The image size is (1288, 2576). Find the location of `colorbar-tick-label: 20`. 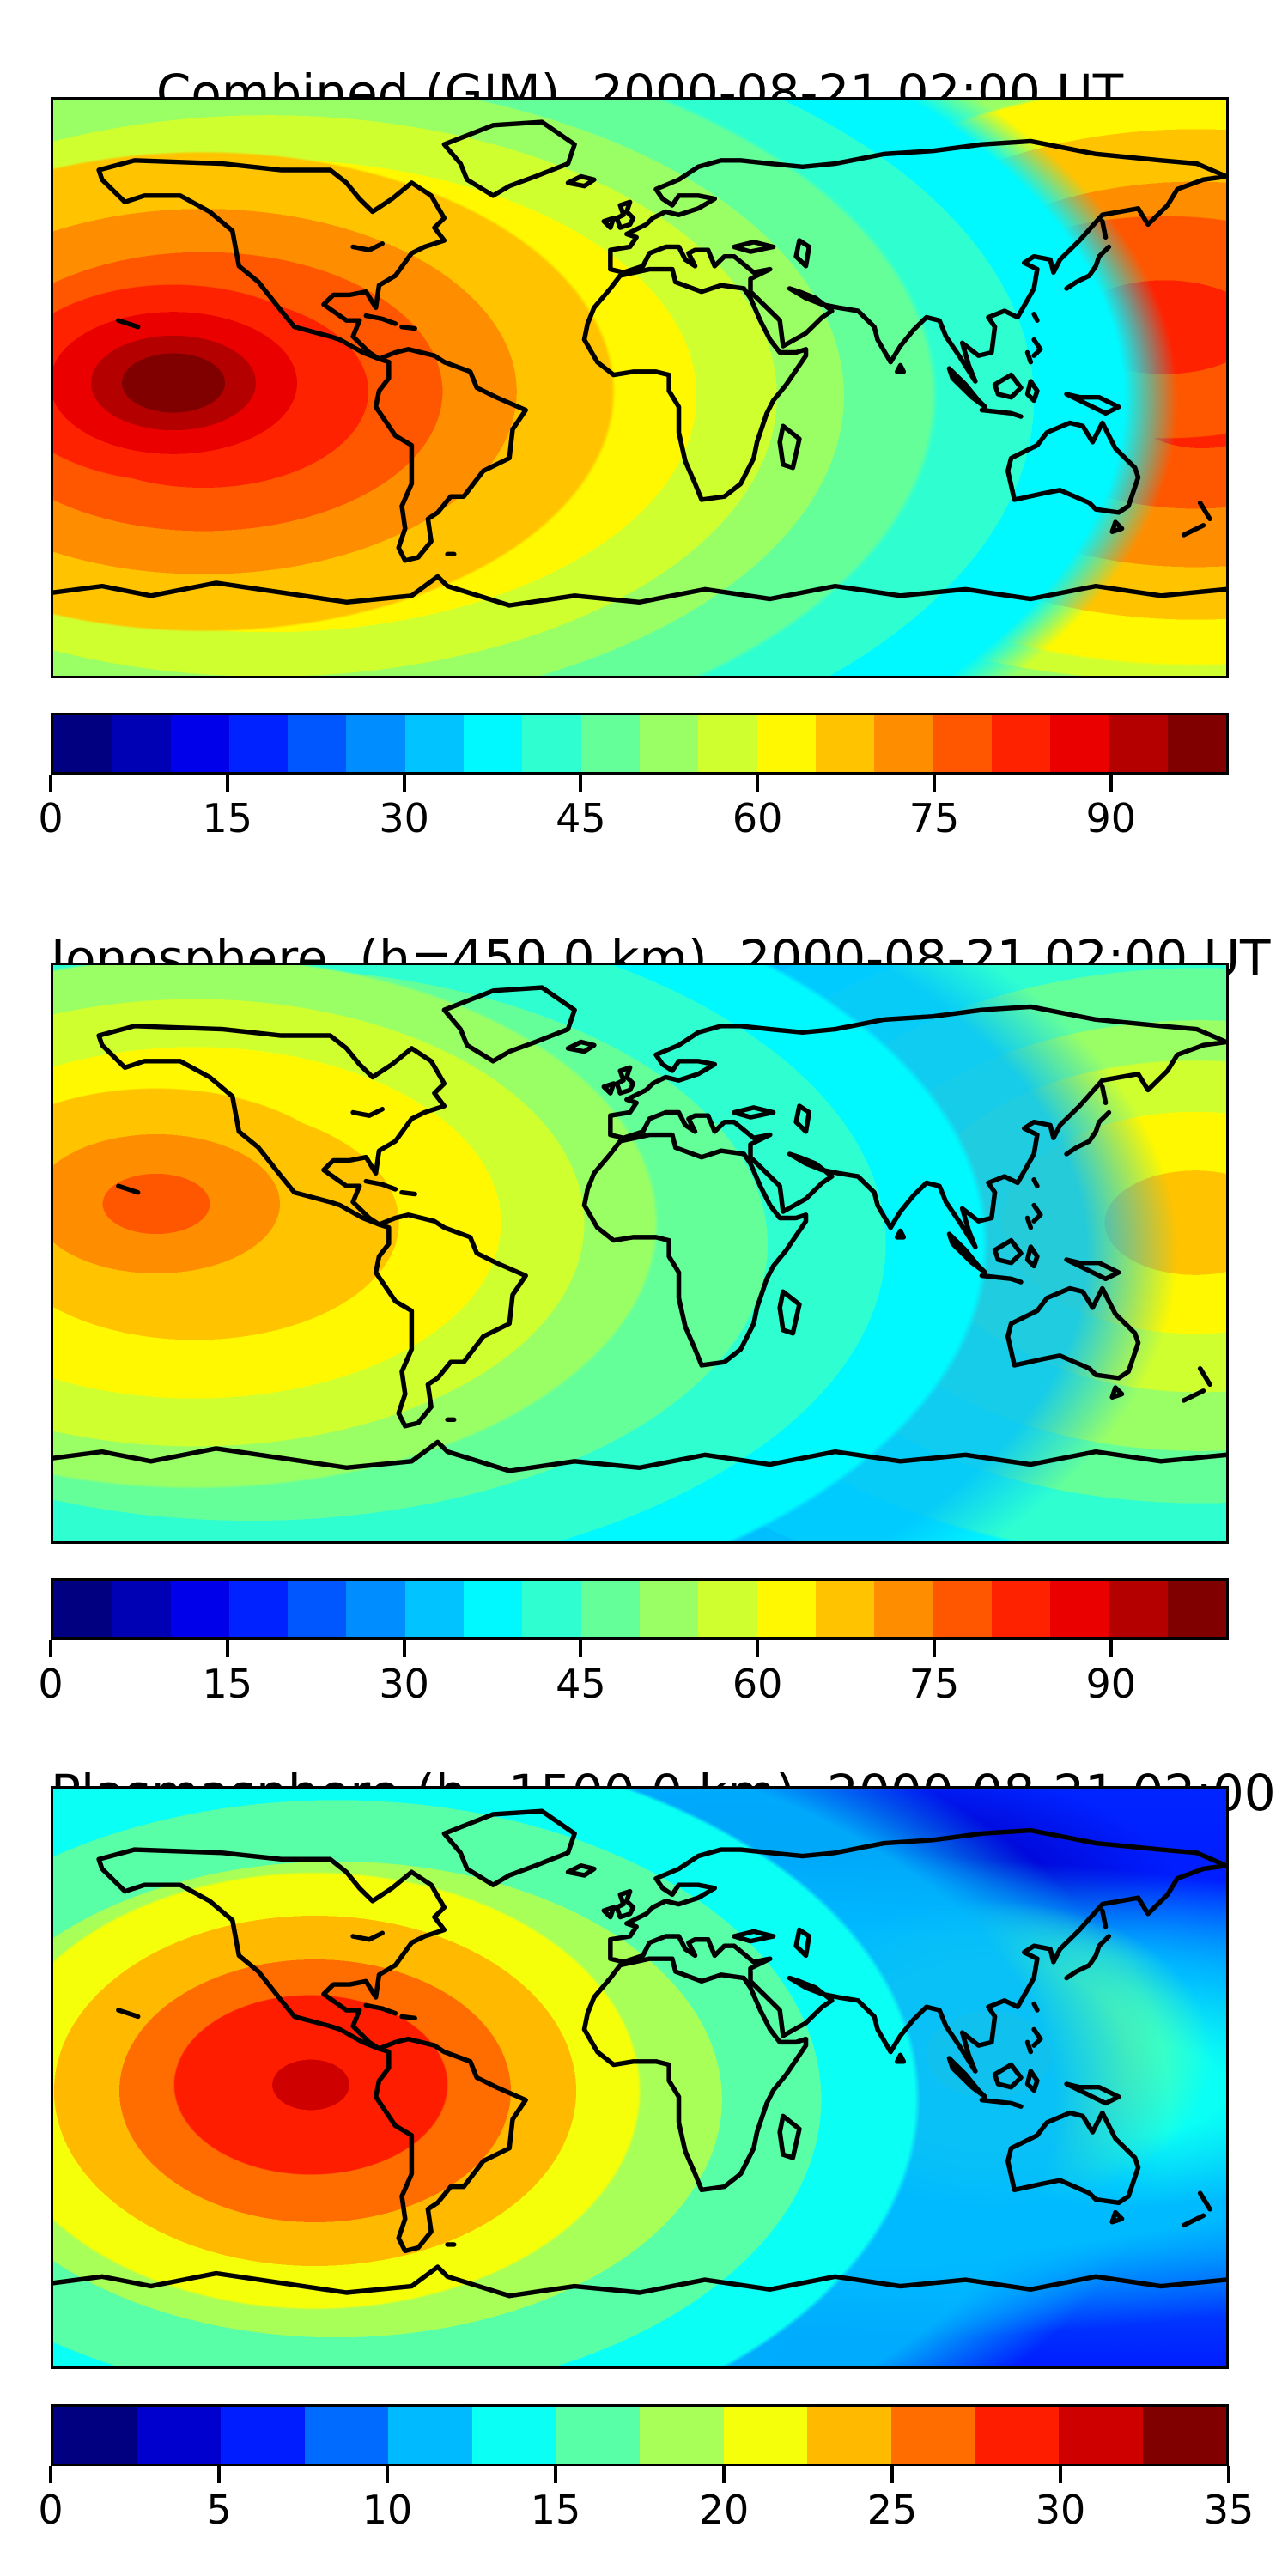

colorbar-tick-label: 20 is located at coordinates (724, 2510).